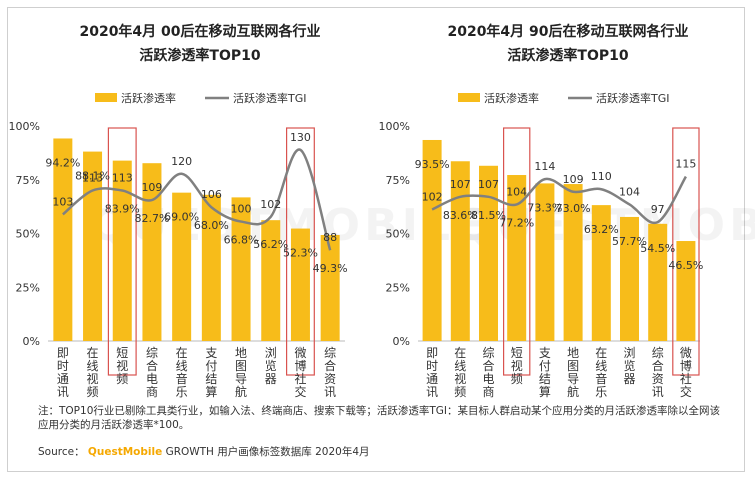 Image resolution: width=755 pixels, height=487 pixels. Describe the element at coordinates (200, 32) in the screenshot. I see `chart-left-title-line1: 2020年4月 00后在移动互联网各行业` at that location.